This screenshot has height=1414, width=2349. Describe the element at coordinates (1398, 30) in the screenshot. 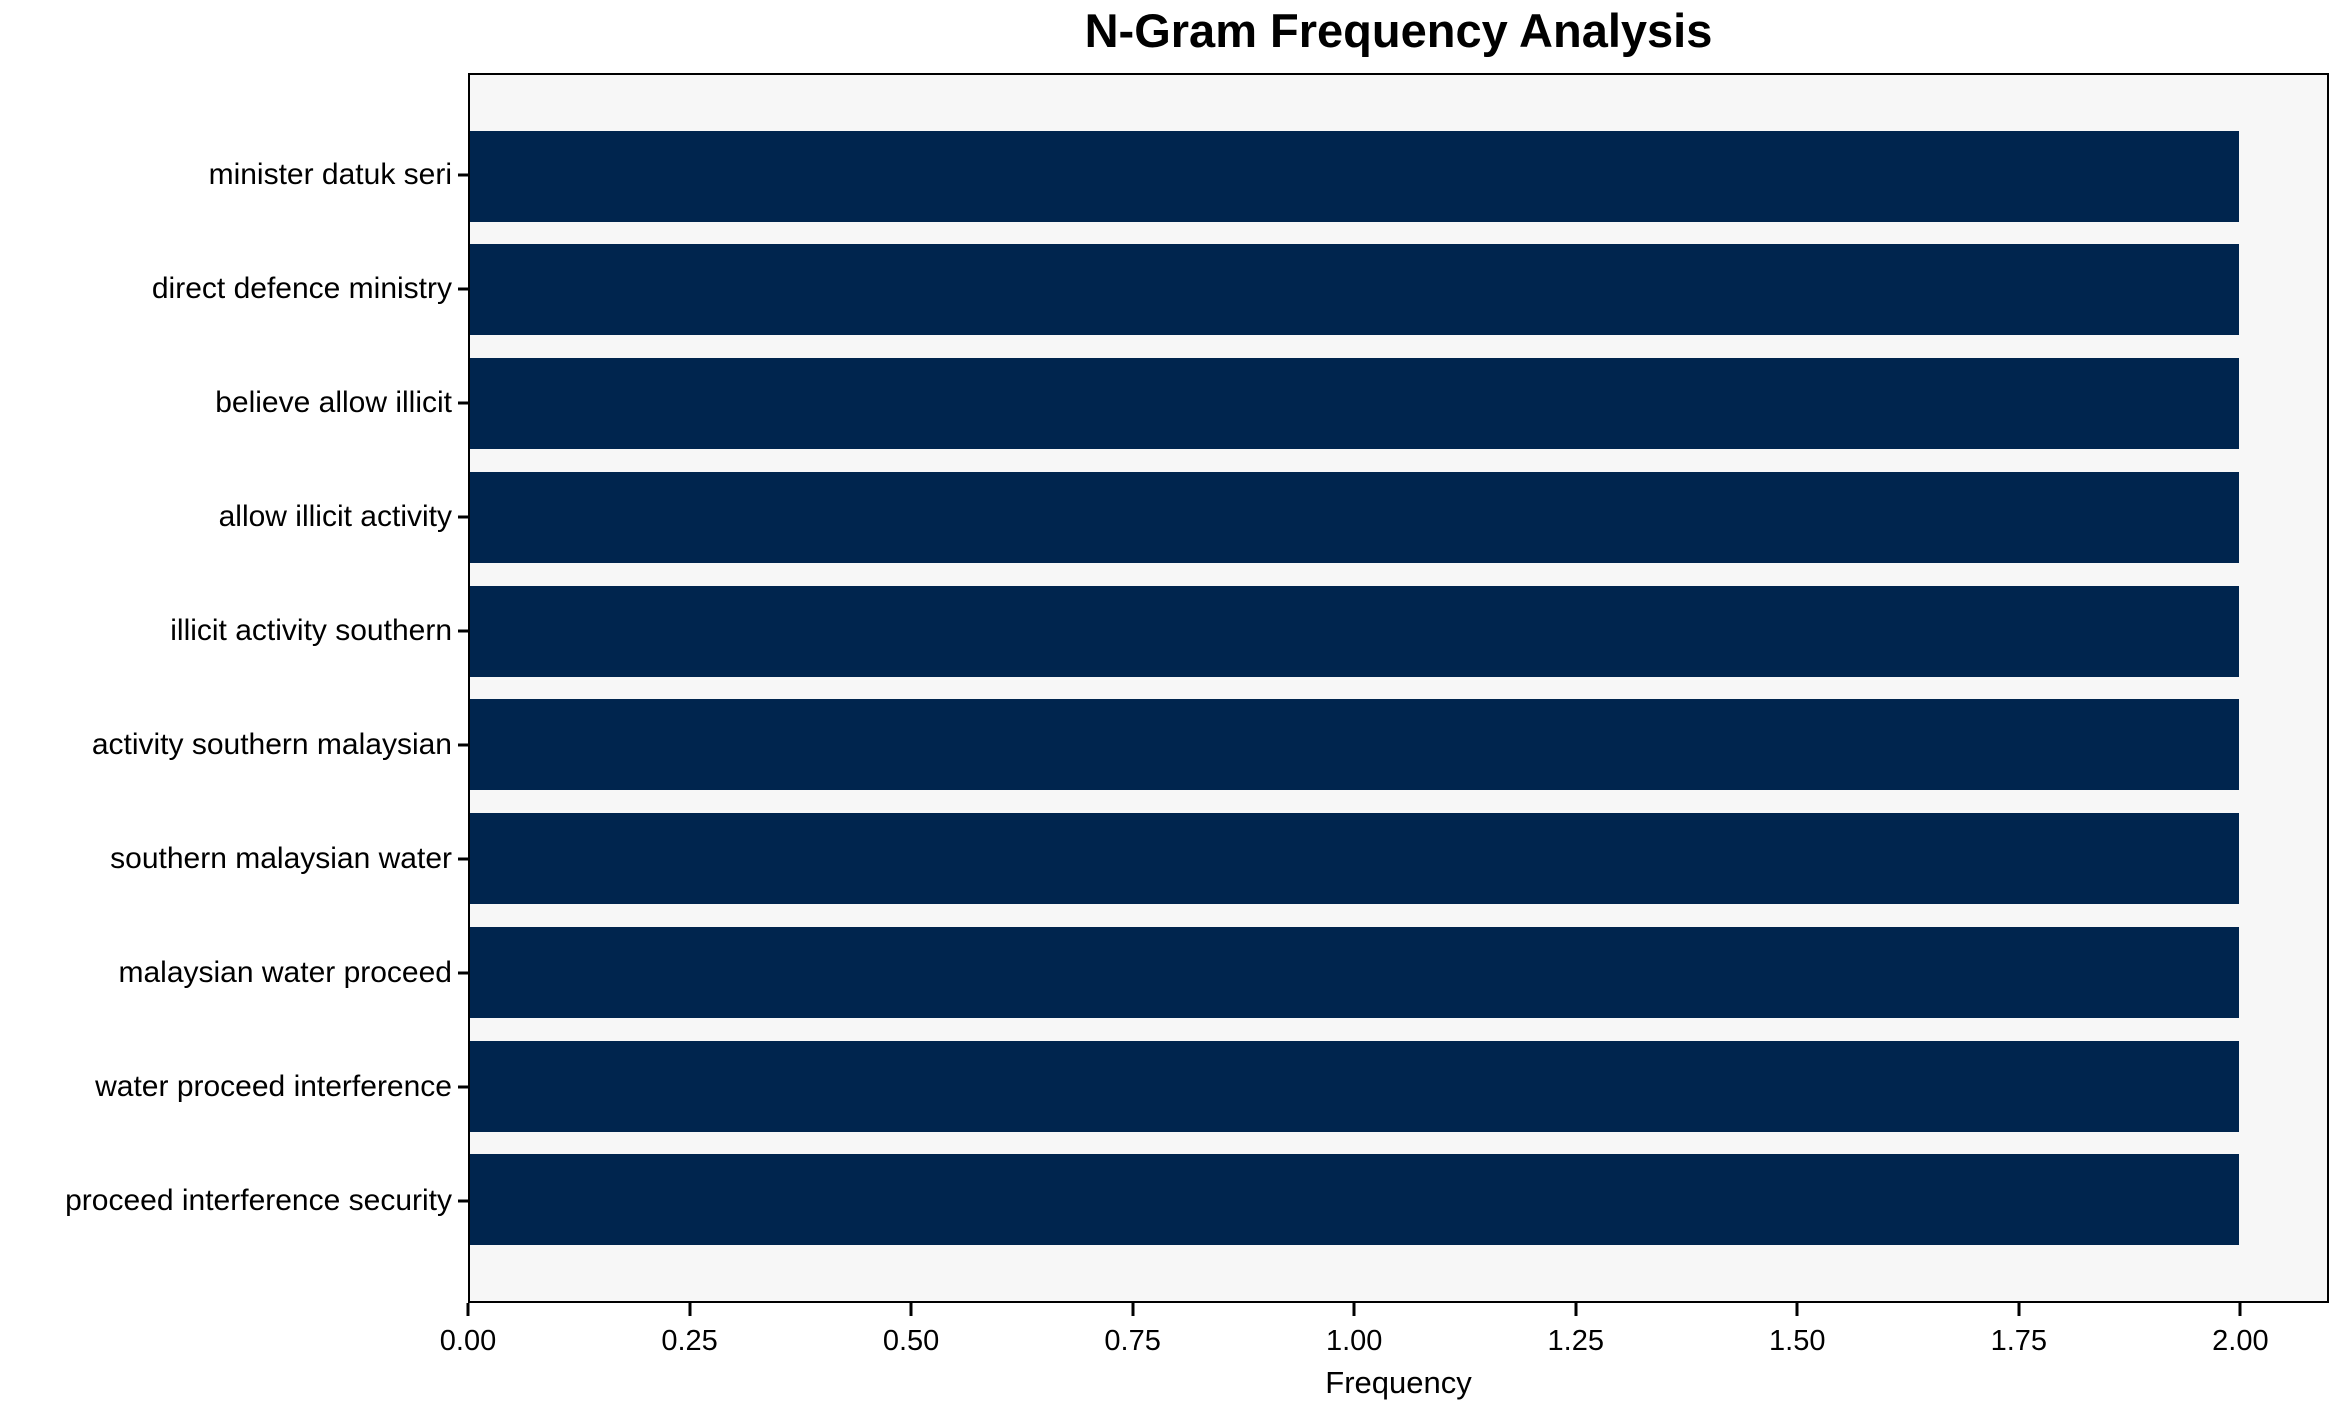

I see `chart-title: N-Gram Frequency Analysis` at that location.